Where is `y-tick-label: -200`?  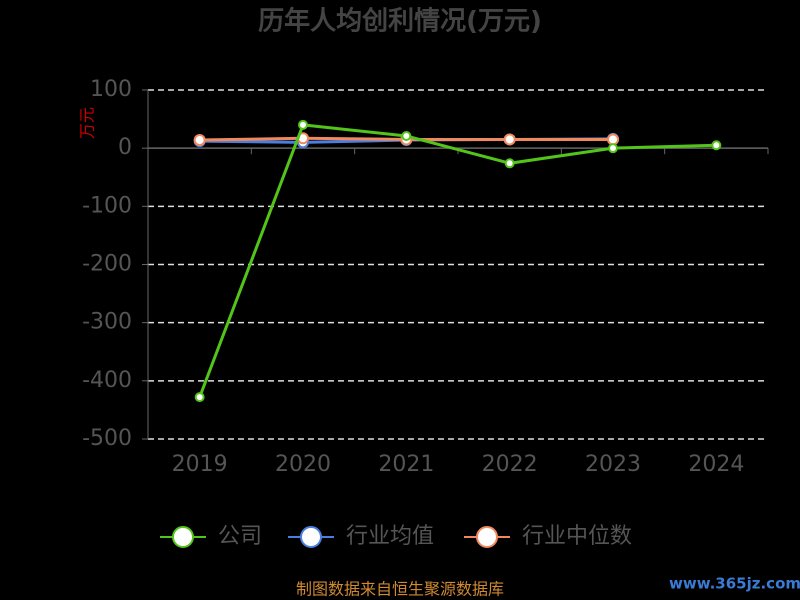 y-tick-label: -200 is located at coordinates (107, 264).